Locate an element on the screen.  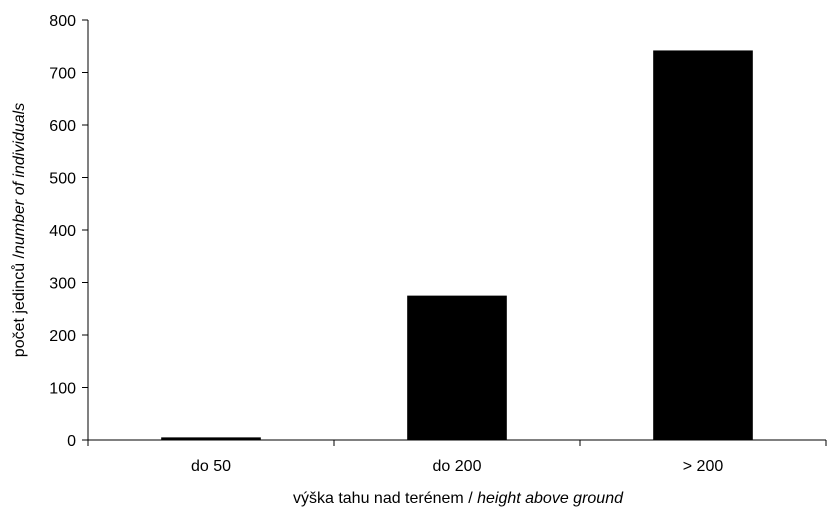
y-tick-label: 200 is located at coordinates (62, 336).